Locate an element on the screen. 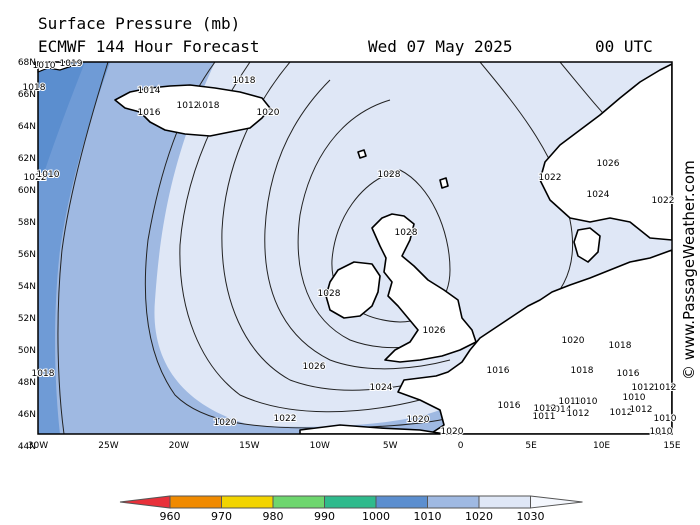  valid-date: Wed 07 May 2025 is located at coordinates (440, 46).